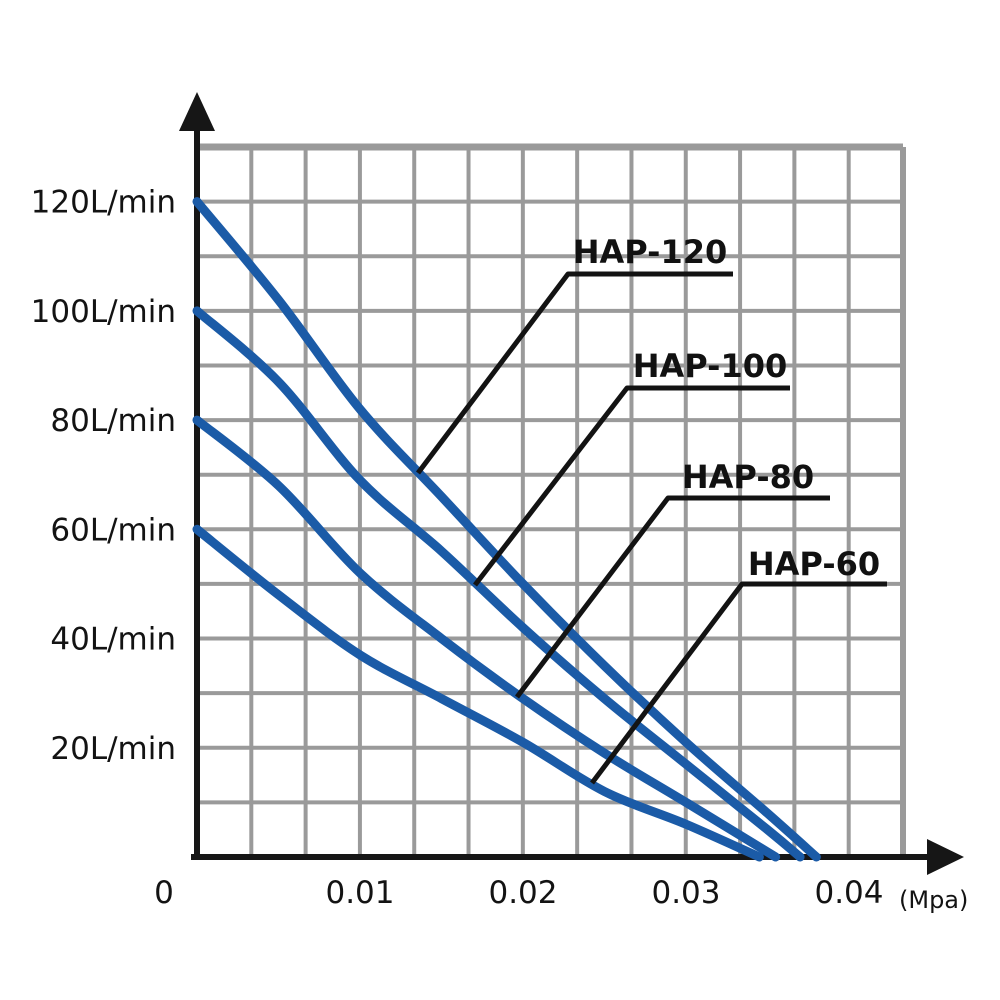  I want to click on y-tick-label: 100L/min, so click(103, 312).